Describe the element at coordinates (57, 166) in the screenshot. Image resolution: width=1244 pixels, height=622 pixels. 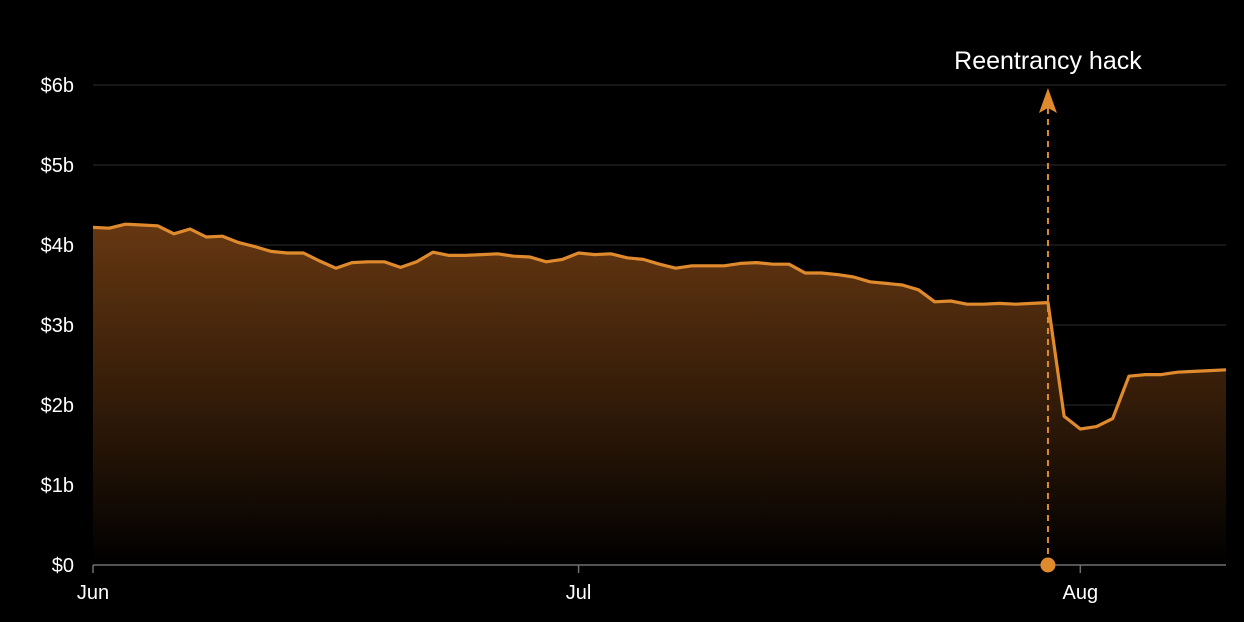
I see `y-tick-label: $5b` at that location.